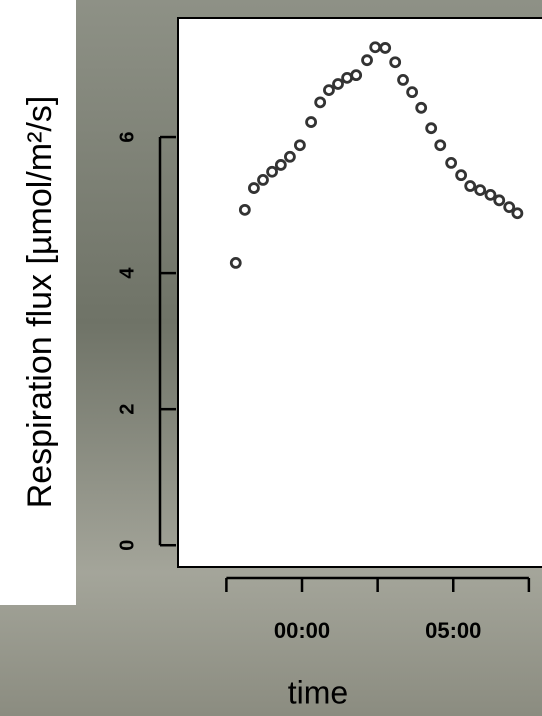 Image resolution: width=542 pixels, height=716 pixels. Describe the element at coordinates (302, 630) in the screenshot. I see `x-tick-label: 00:00` at that location.